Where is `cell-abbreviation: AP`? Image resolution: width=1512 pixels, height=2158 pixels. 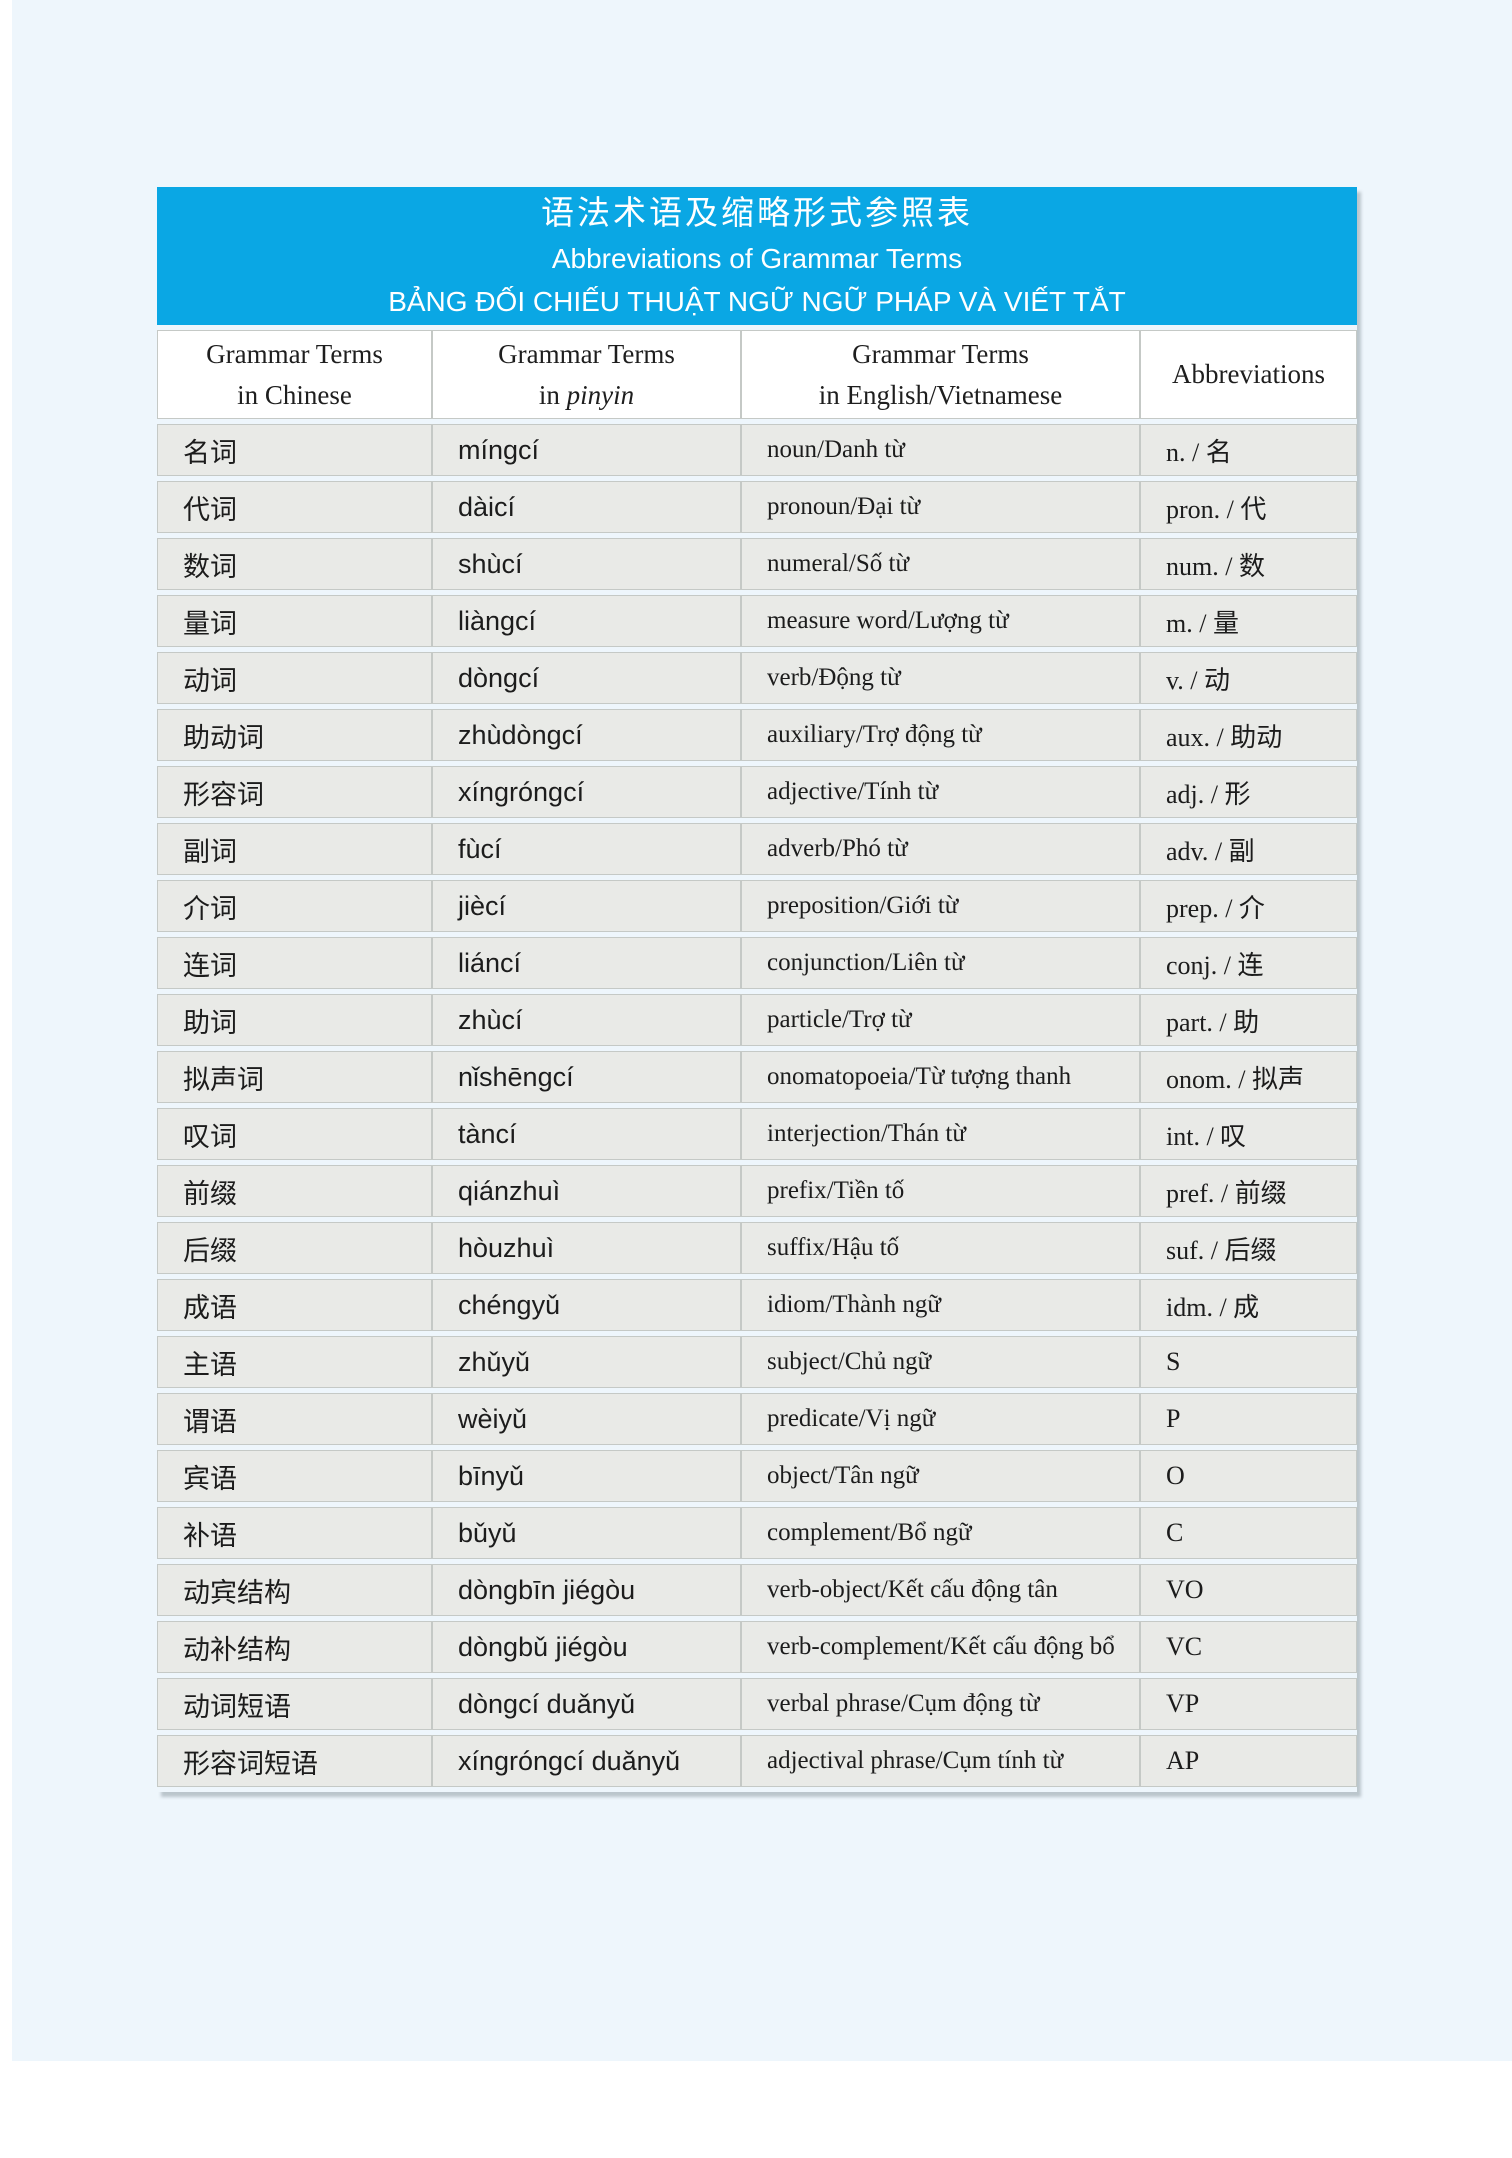
cell-abbreviation: AP is located at coordinates (1248, 1761).